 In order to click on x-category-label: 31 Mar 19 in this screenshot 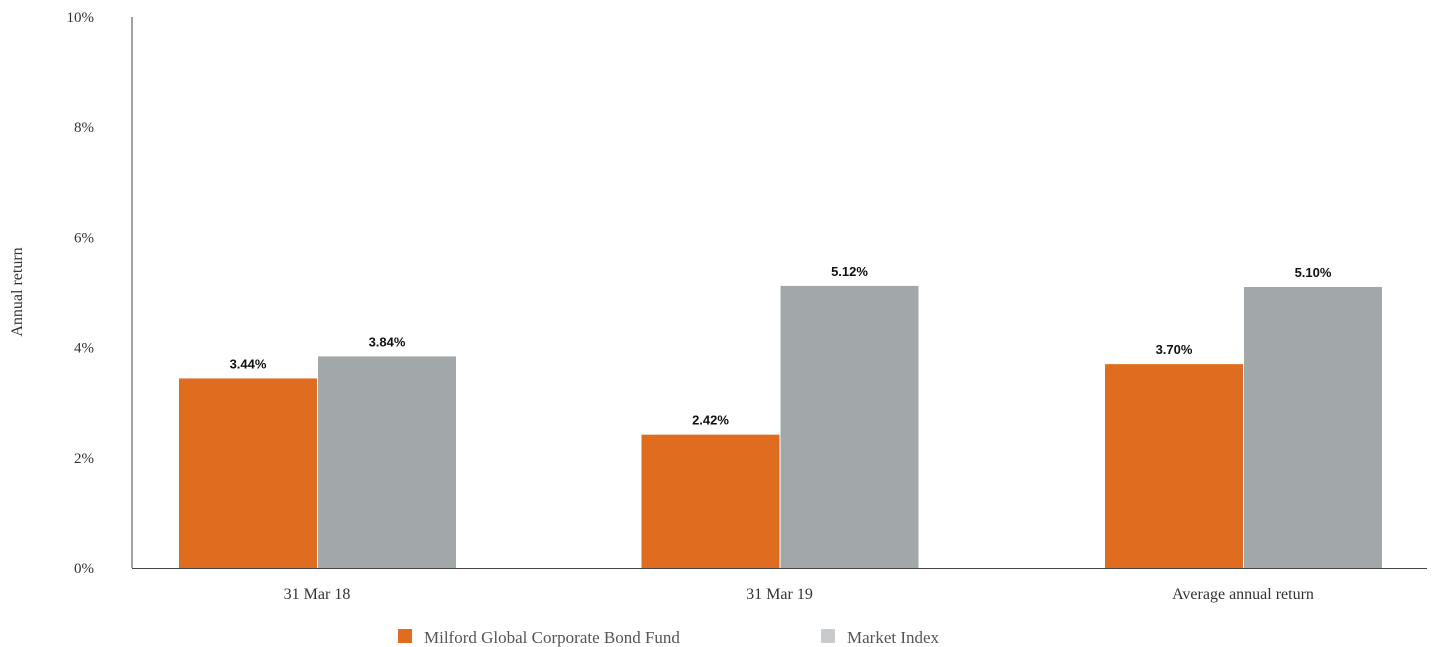, I will do `click(779, 594)`.